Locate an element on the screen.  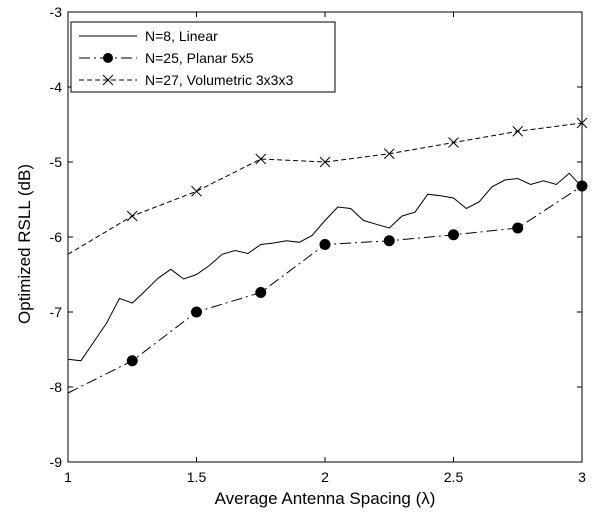
y-tick-label: -6 is located at coordinates (56, 237).